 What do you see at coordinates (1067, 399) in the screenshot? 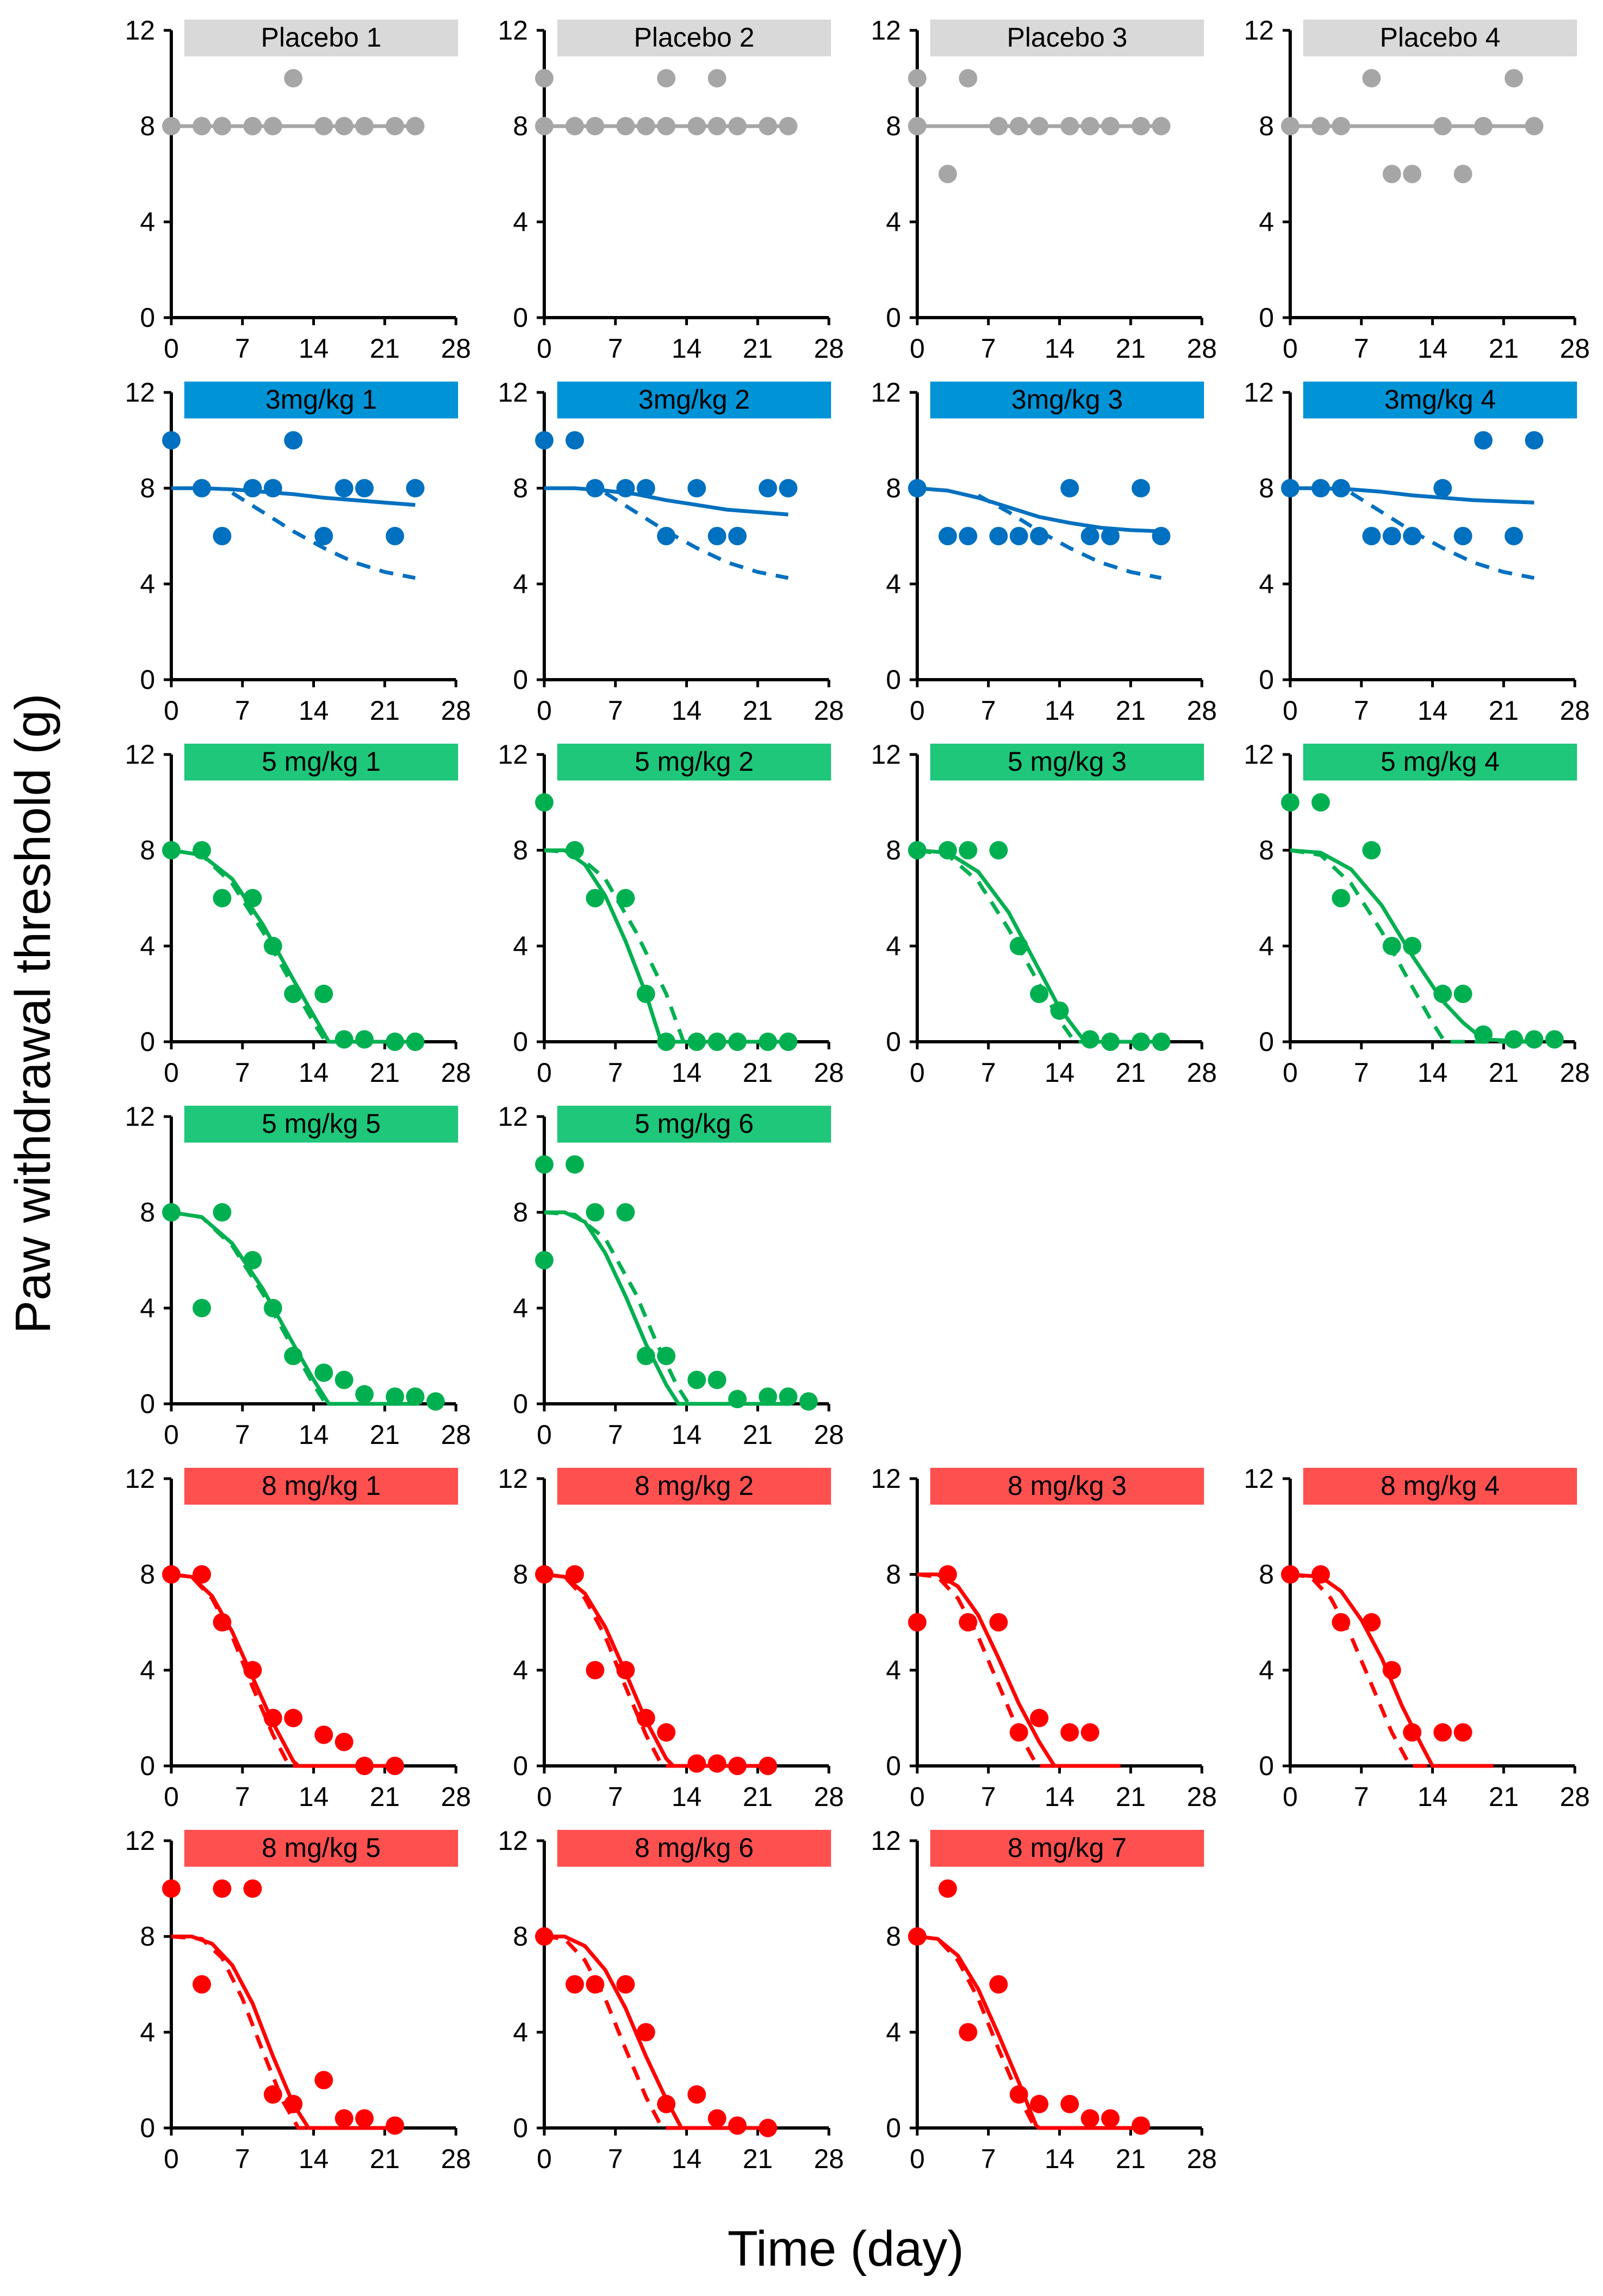
I see `panel-title: 3mg/kg 3` at bounding box center [1067, 399].